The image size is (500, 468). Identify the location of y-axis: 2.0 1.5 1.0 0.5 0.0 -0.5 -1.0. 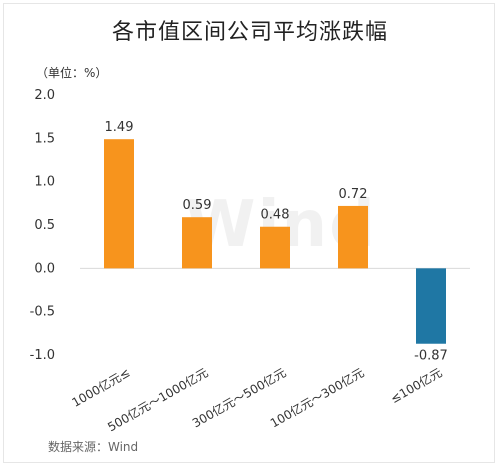
(42, 225).